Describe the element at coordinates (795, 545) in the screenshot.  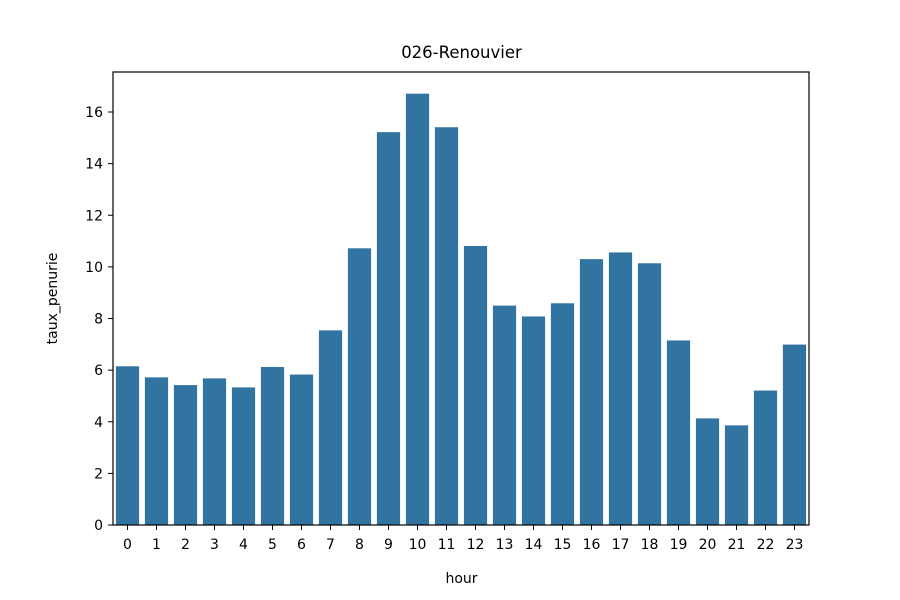
I see `x-tick-label: 23` at that location.